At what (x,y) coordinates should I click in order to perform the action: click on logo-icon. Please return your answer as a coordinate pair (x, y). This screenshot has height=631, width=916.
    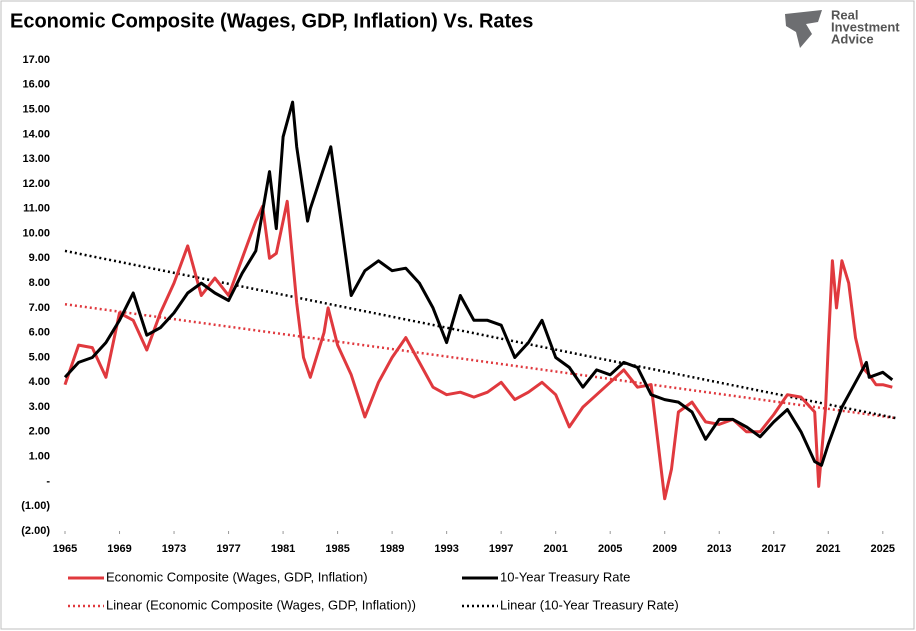
    Looking at the image, I should click on (803, 29).